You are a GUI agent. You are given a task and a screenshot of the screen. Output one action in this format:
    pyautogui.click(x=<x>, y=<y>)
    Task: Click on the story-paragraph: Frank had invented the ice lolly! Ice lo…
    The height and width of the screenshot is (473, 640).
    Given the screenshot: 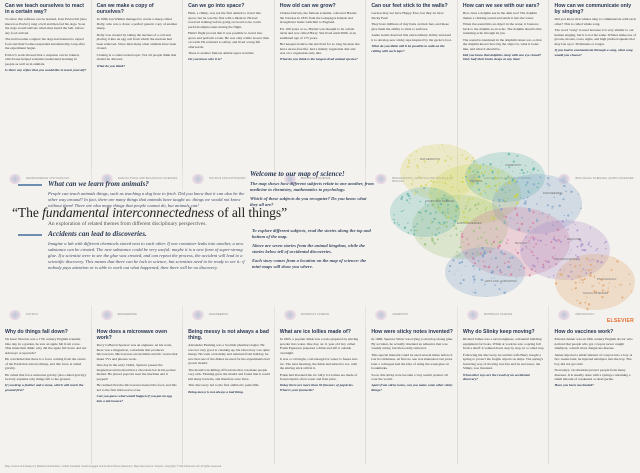 What is the action you would take?
    pyautogui.click(x=318, y=376)
    